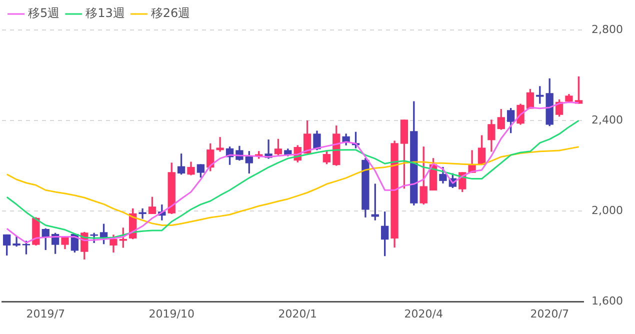 This screenshot has width=635, height=334. Describe the element at coordinates (608, 211) in the screenshot. I see `y-tick-label: 2,000` at that location.